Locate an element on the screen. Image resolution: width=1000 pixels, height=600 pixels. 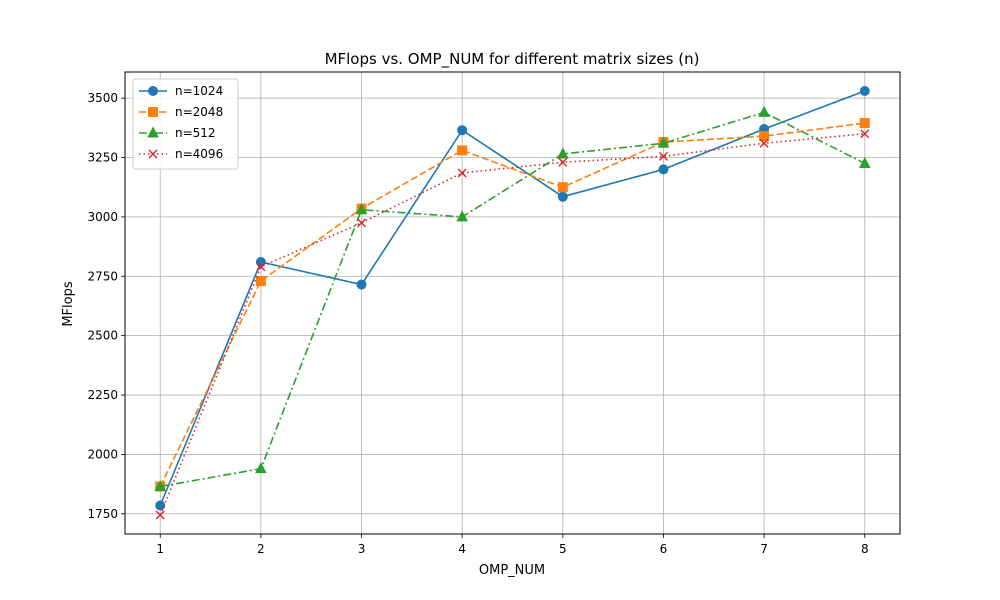
y-tick-label: 2000 is located at coordinates (102, 454).